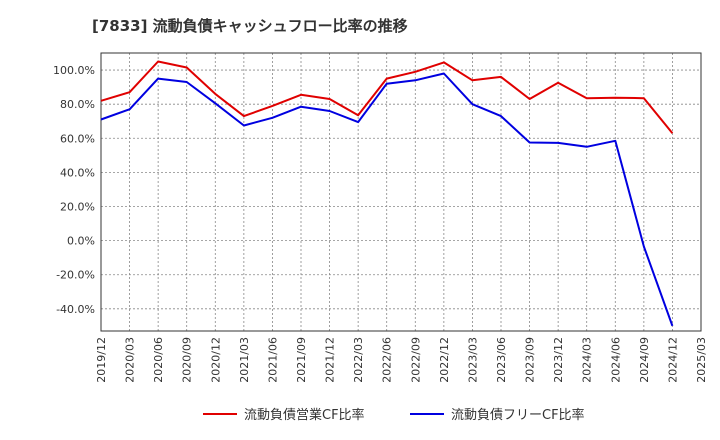 This screenshot has height=440, width=720. What do you see at coordinates (75, 275) in the screenshot?
I see `y-tick-label: -20.0%` at bounding box center [75, 275].